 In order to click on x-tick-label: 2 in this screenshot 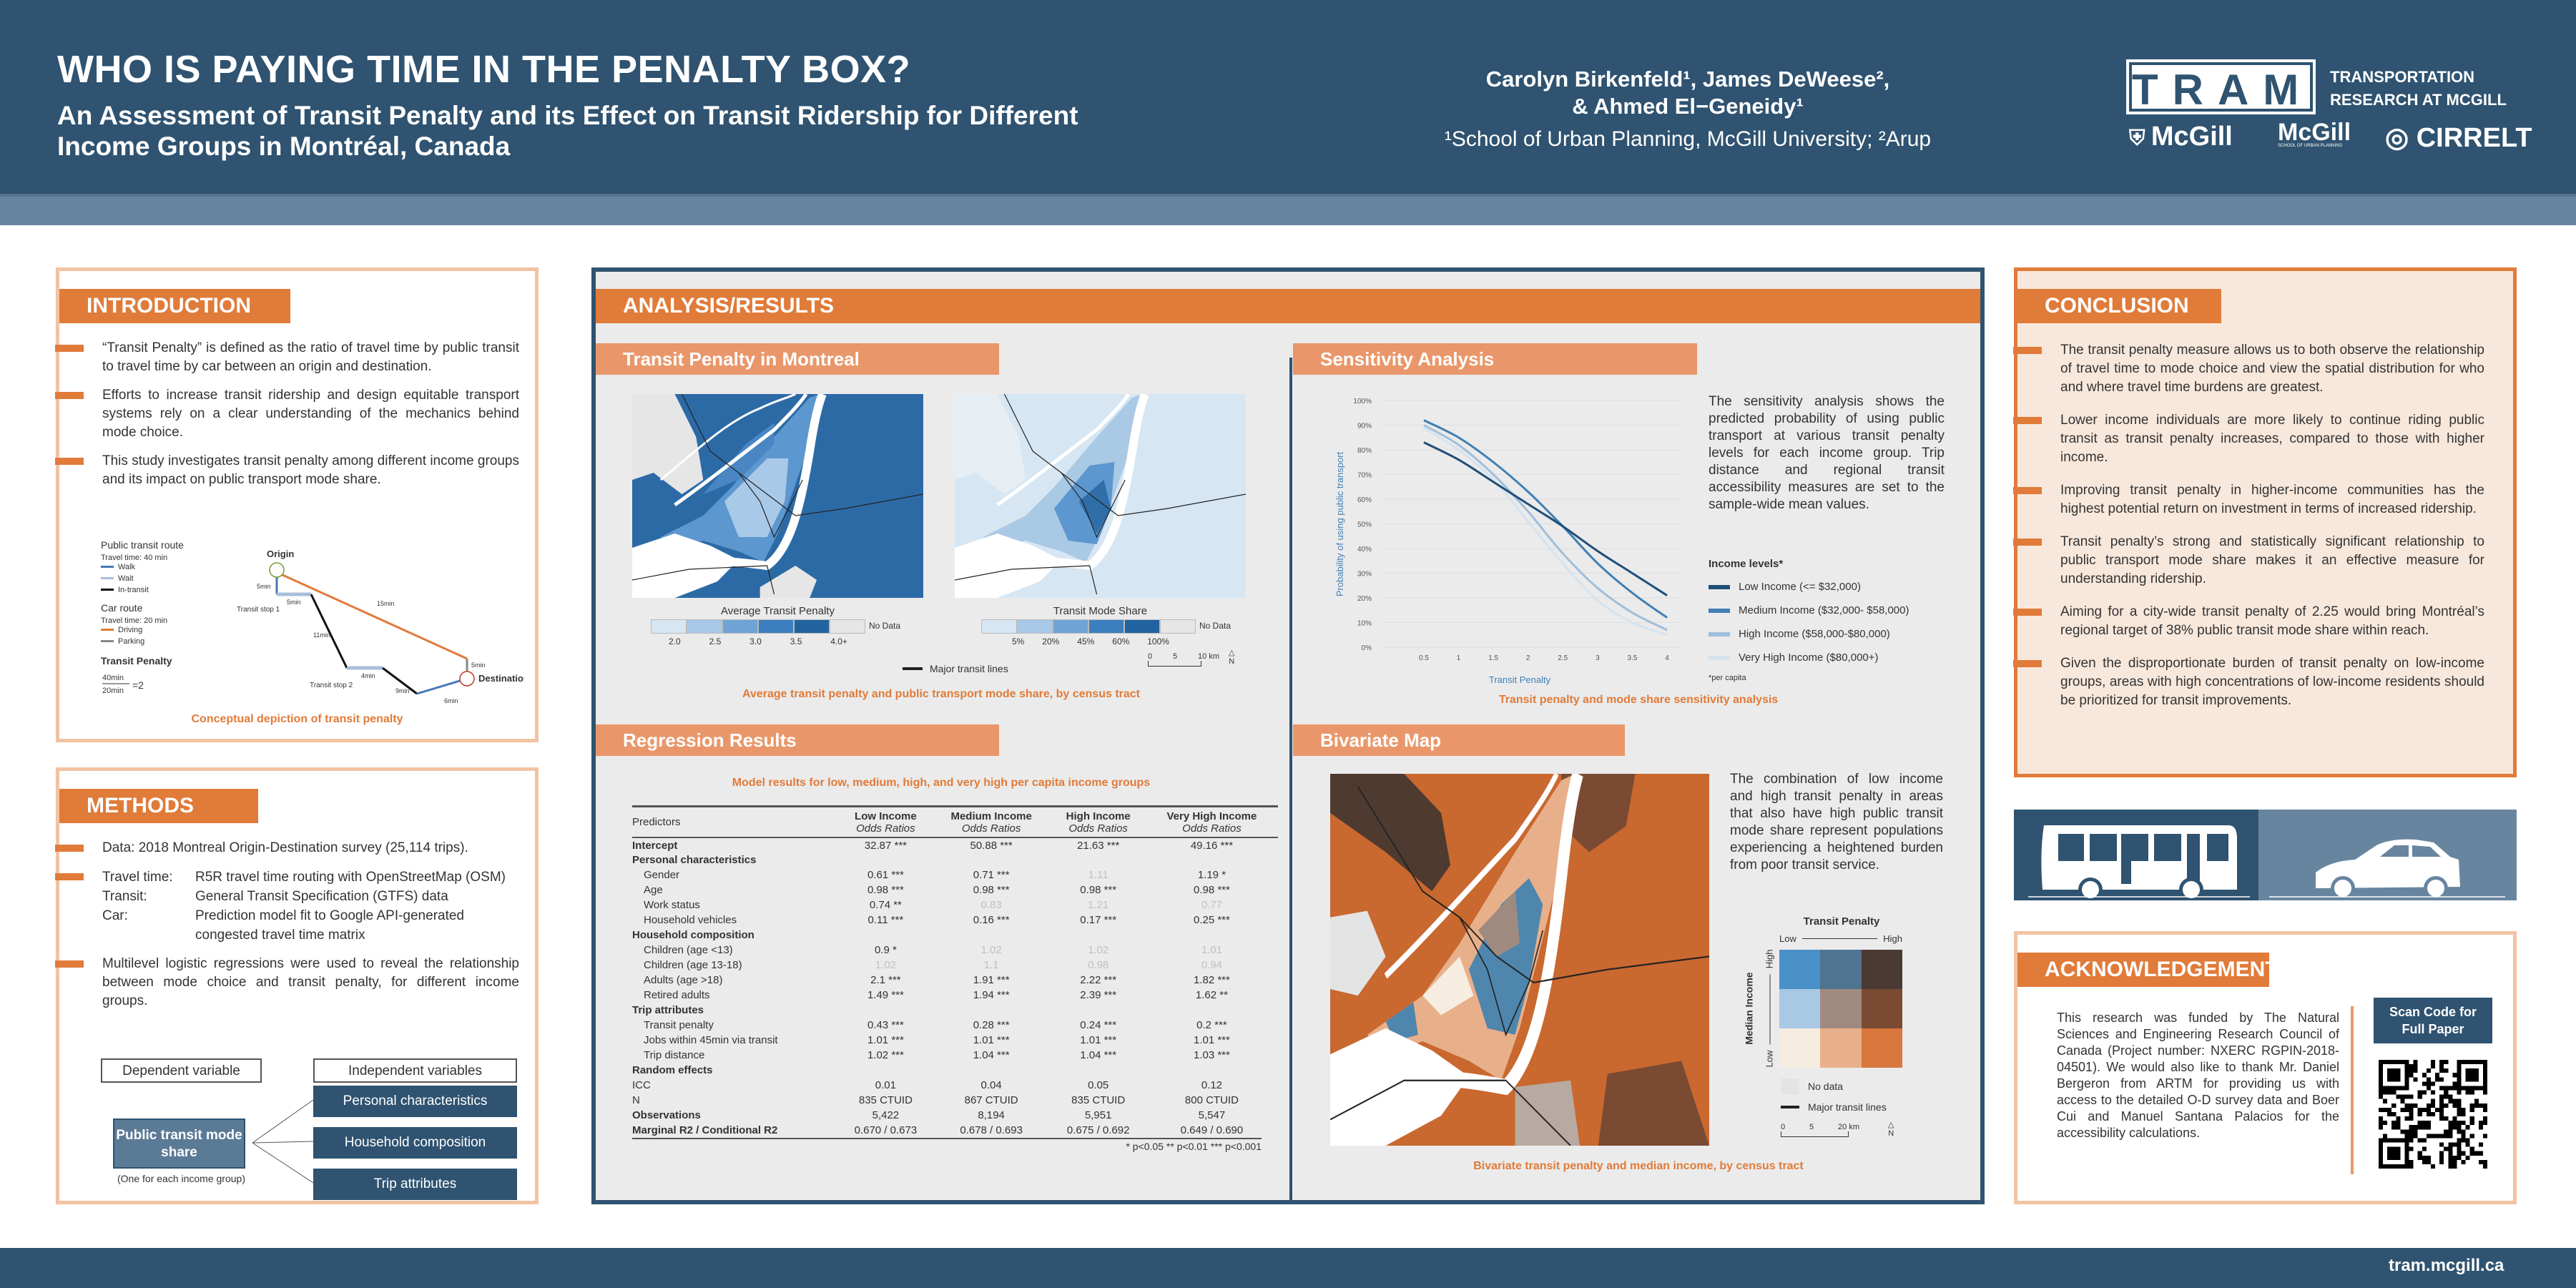, I will do `click(1528, 658)`.